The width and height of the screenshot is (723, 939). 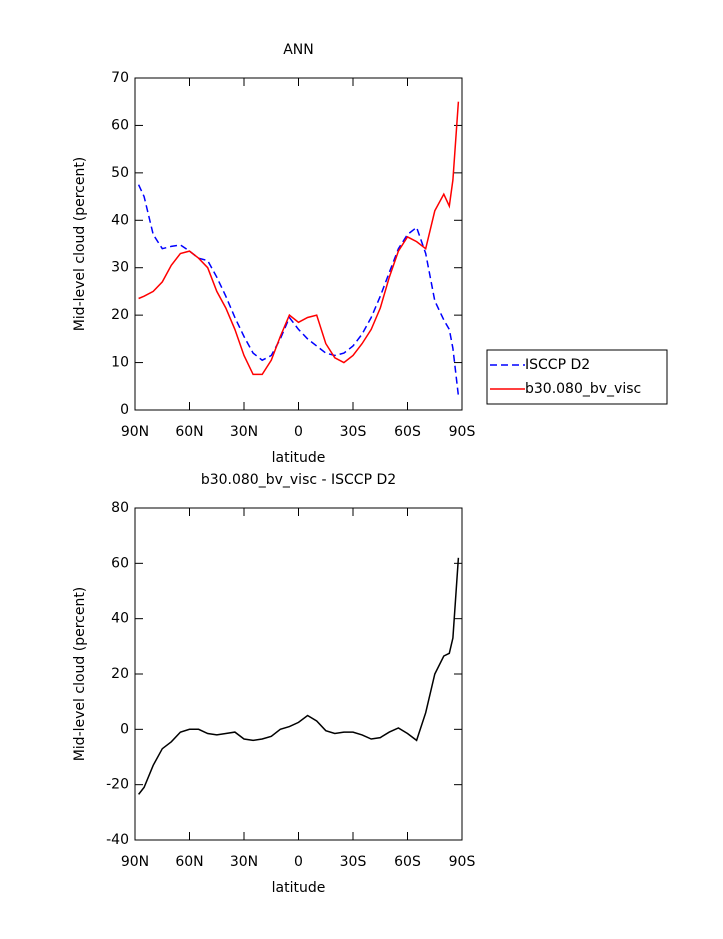 I want to click on legend-label: b30.080_bv_visc, so click(x=583, y=389).